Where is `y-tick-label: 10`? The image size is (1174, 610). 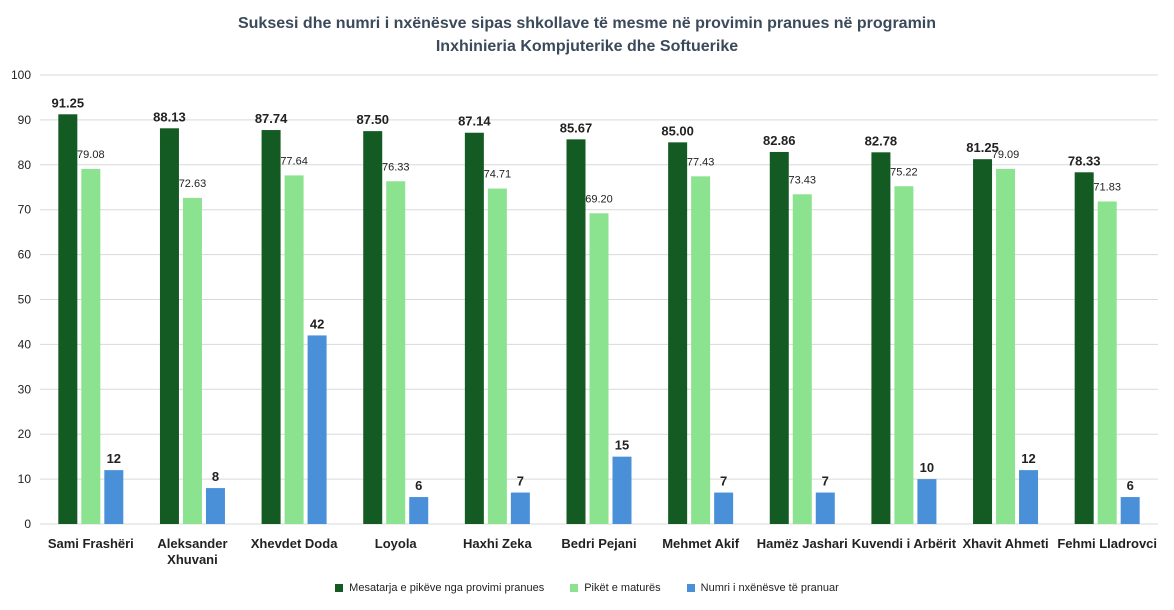
y-tick-label: 10 is located at coordinates (25, 479).